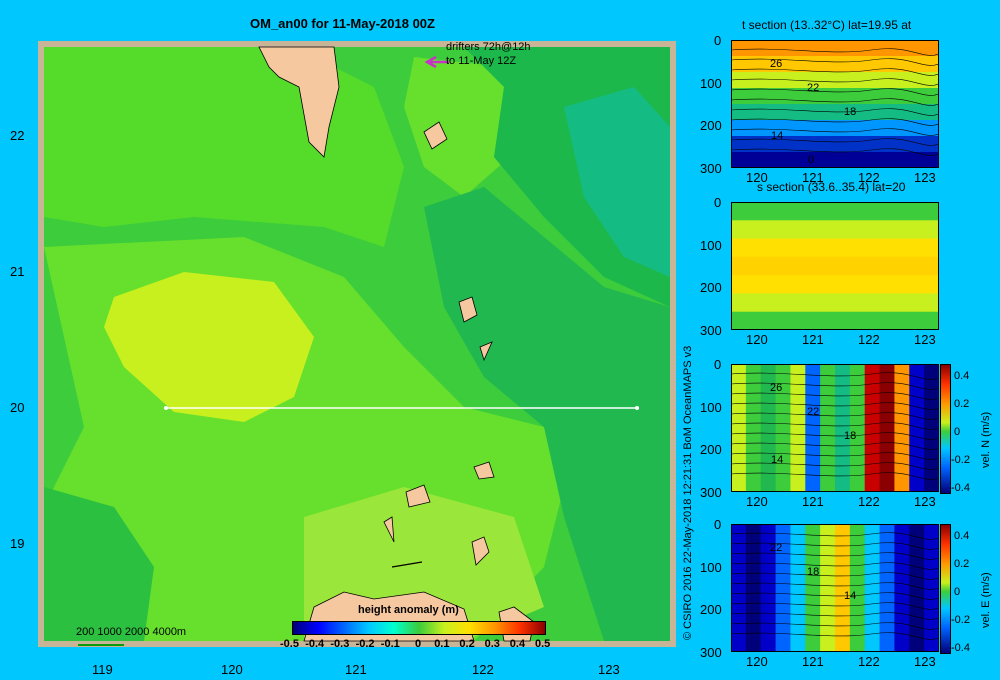  What do you see at coordinates (102, 669) in the screenshot?
I see `lon-tick: 119` at bounding box center [102, 669].